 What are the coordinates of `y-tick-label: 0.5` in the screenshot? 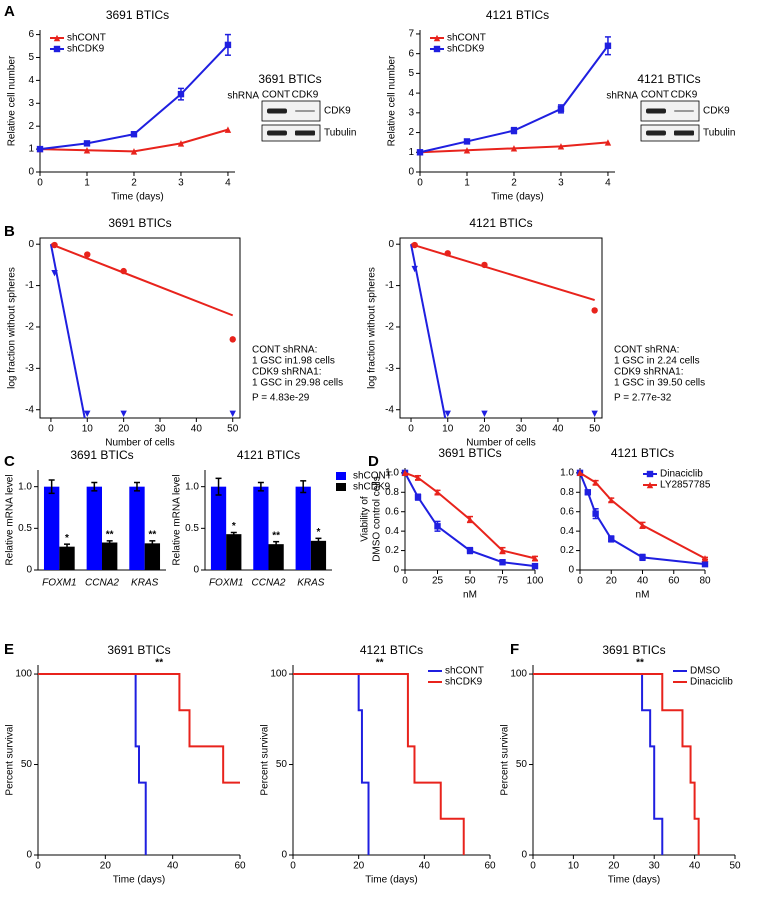 It's located at (192, 528).